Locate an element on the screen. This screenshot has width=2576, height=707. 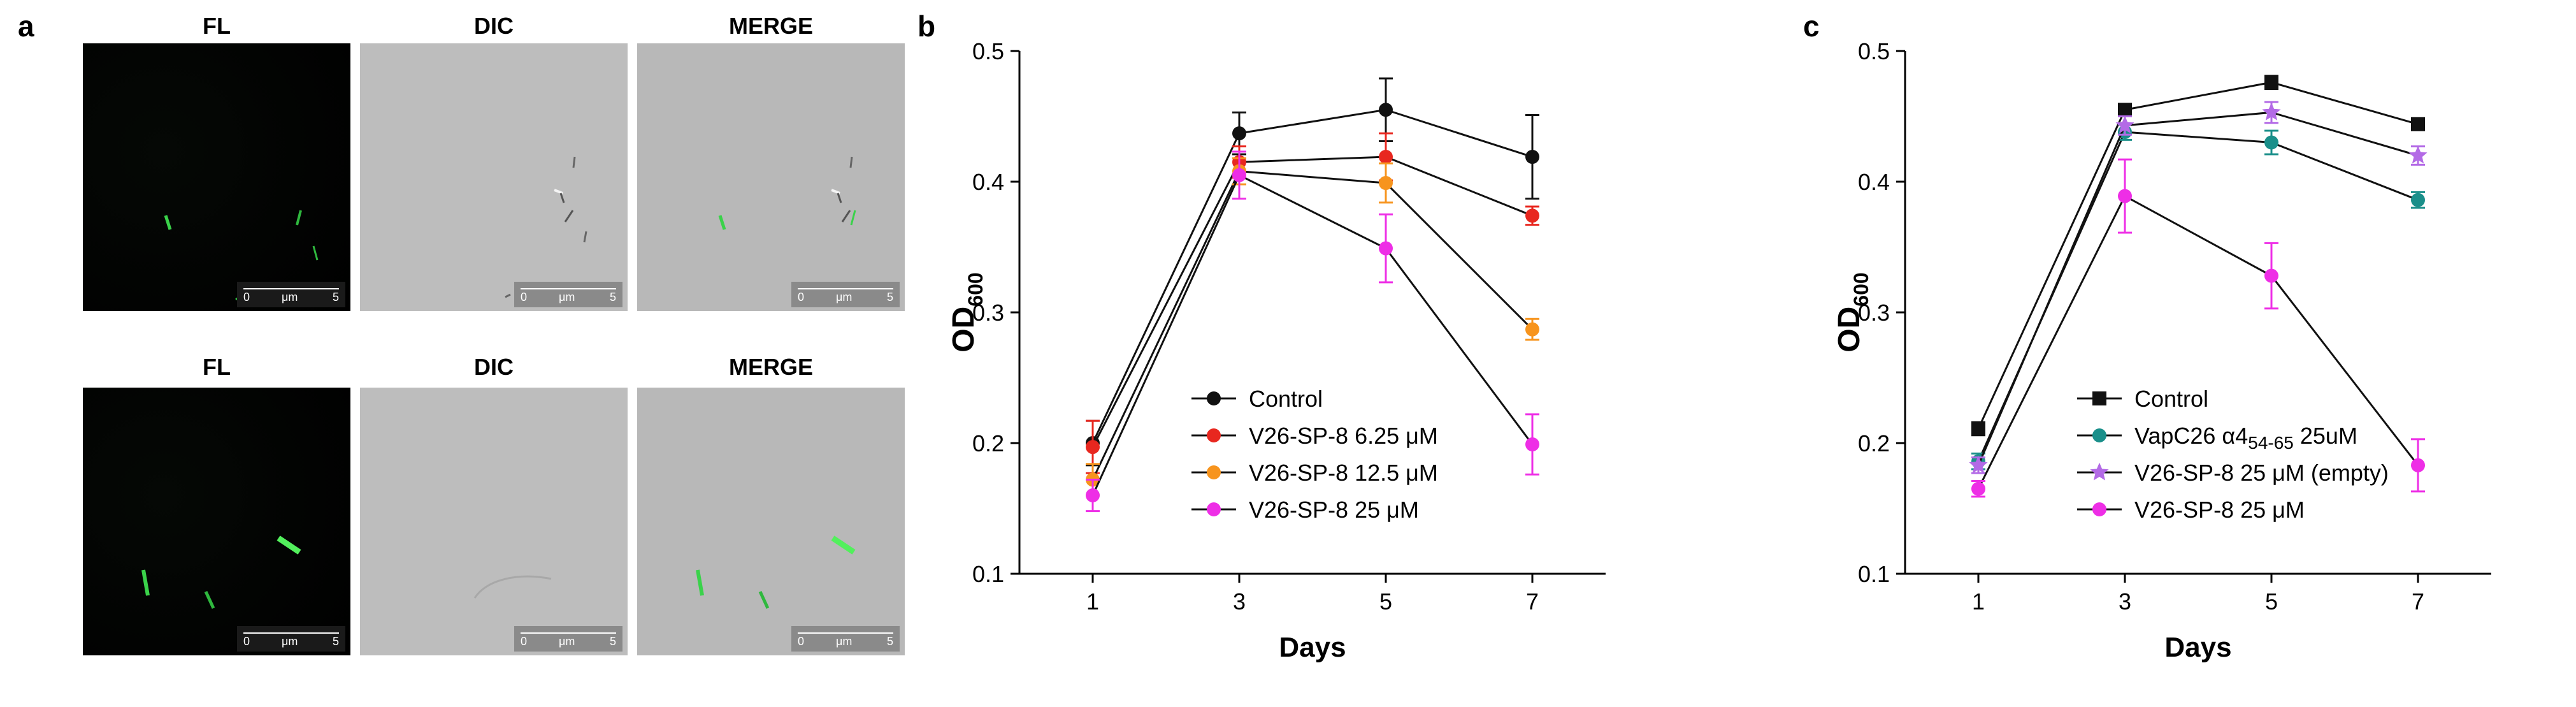
fl-image-bottom: 0 μm 5 is located at coordinates (217, 522).